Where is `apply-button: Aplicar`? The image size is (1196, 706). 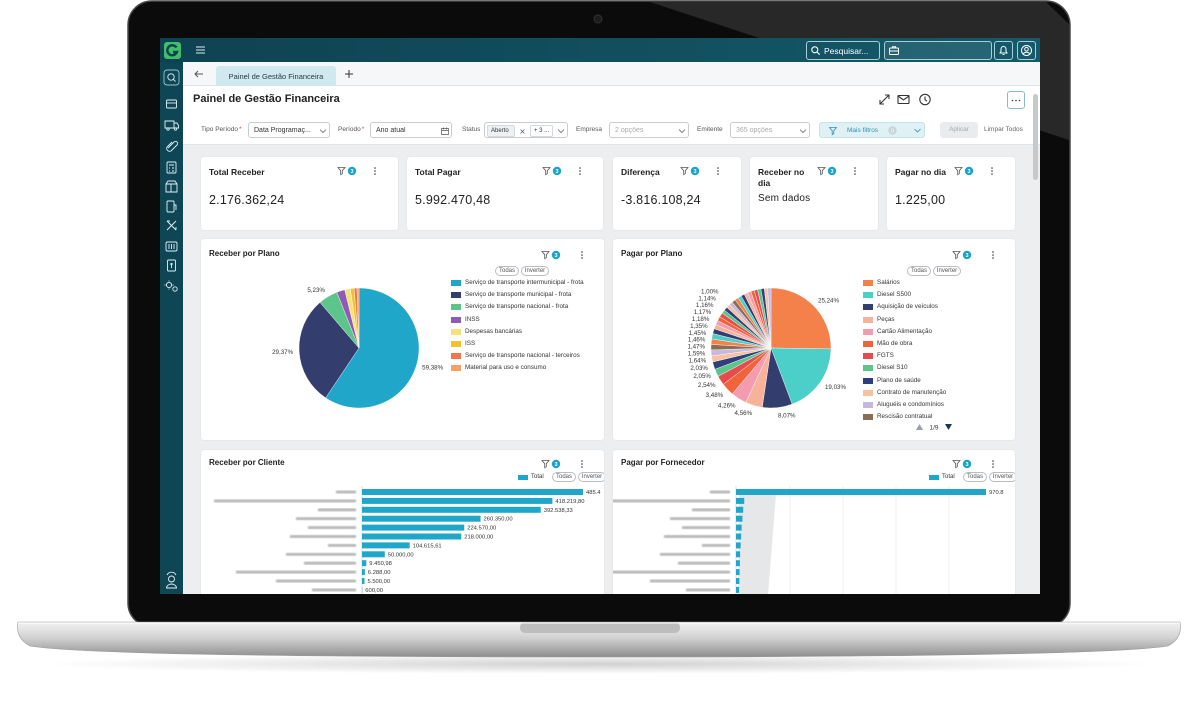 apply-button: Aplicar is located at coordinates (959, 130).